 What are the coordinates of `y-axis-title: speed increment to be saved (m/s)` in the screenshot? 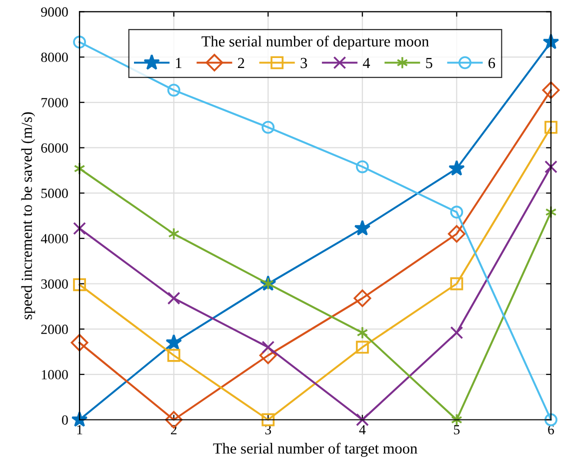 It's located at (28, 216).